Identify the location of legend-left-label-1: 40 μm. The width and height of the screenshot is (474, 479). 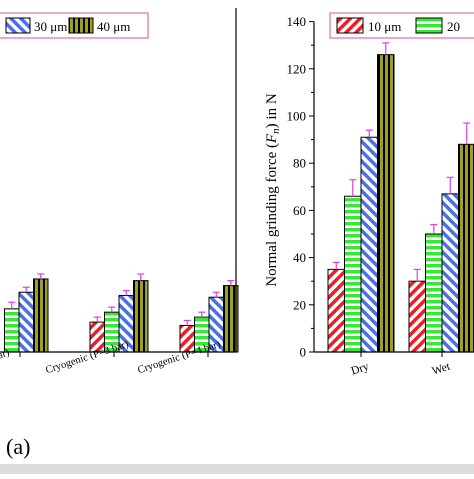
(113, 26).